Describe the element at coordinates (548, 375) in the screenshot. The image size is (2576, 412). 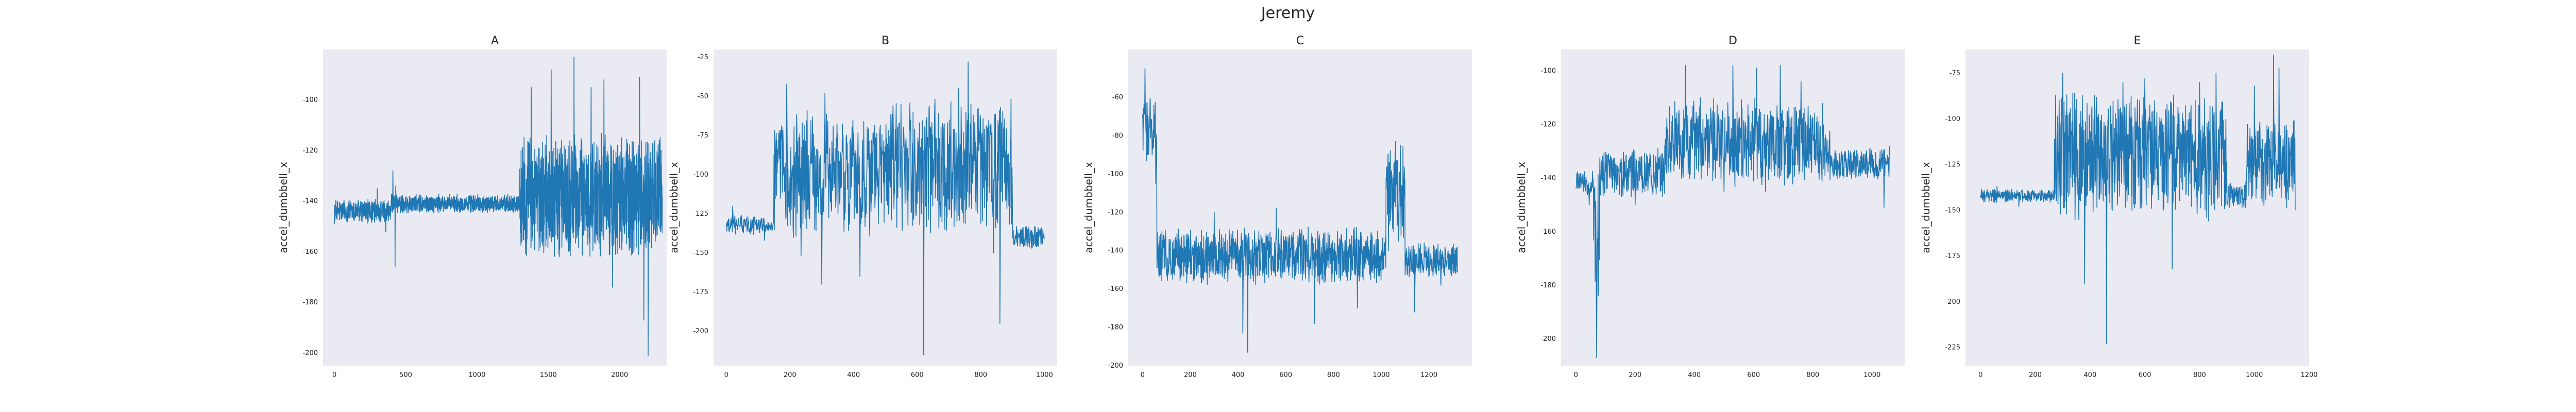
I see `x-tick-label: 1500` at that location.